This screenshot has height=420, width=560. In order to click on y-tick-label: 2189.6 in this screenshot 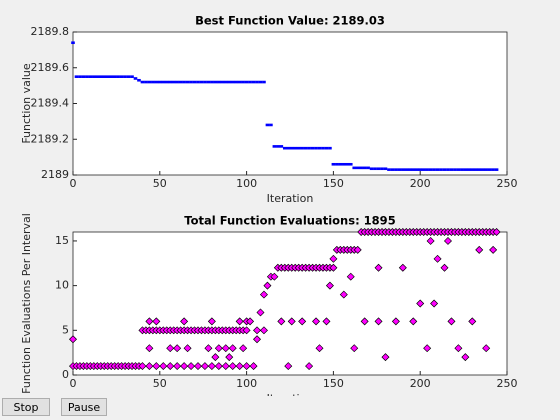, I will do `click(50, 67)`.